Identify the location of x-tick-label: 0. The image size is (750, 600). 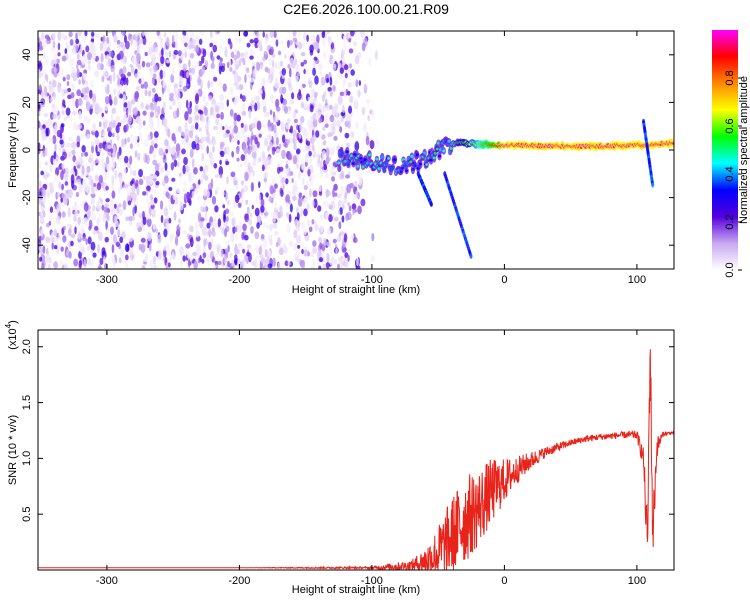
(504, 581).